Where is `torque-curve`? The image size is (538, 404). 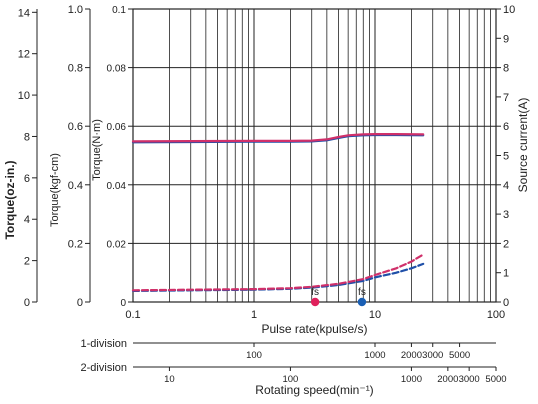
torque-curve is located at coordinates (278, 138).